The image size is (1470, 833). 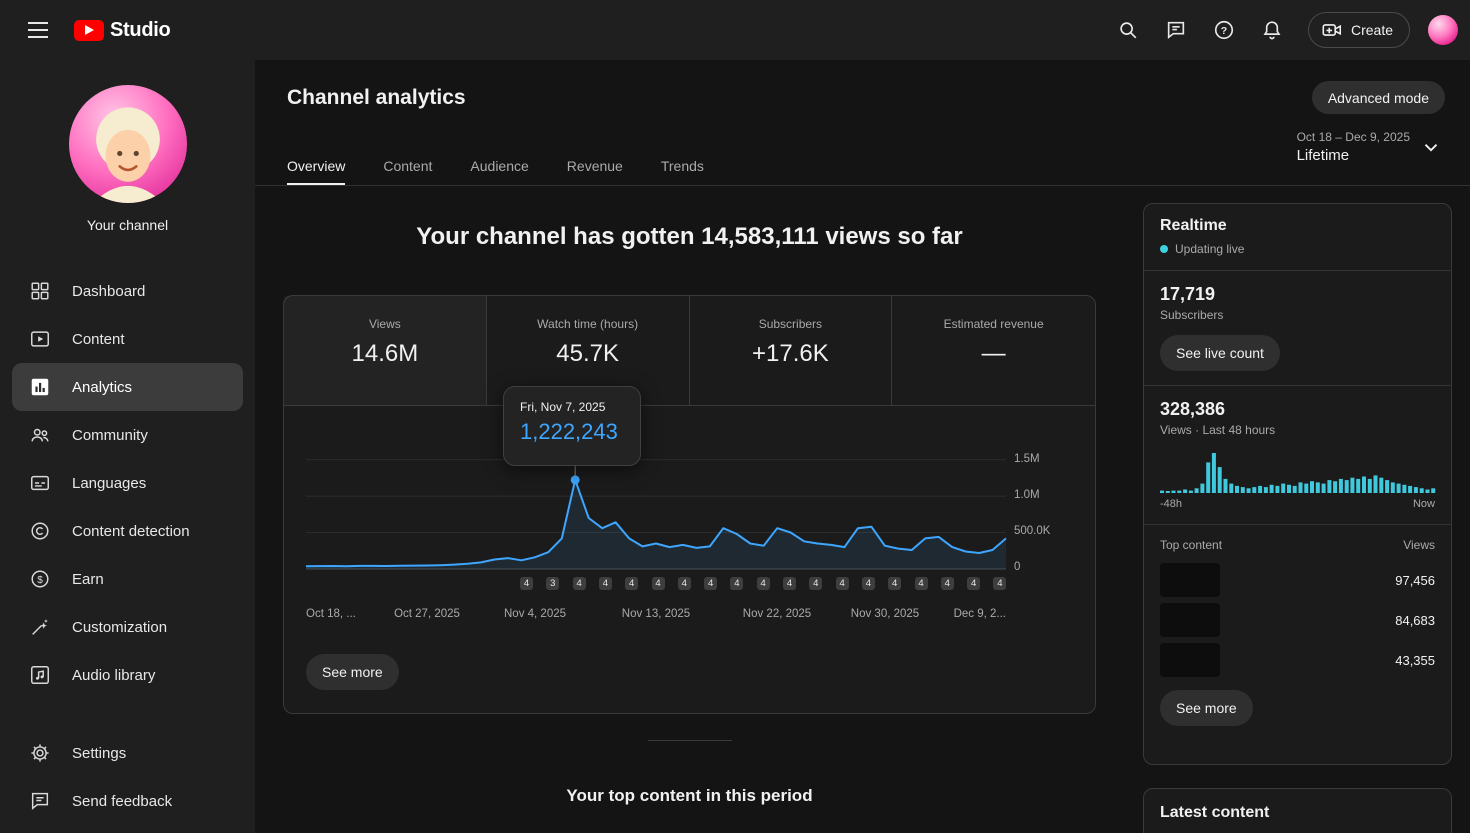 I want to click on sidebar-item-earn: $ Earn, so click(x=127, y=579).